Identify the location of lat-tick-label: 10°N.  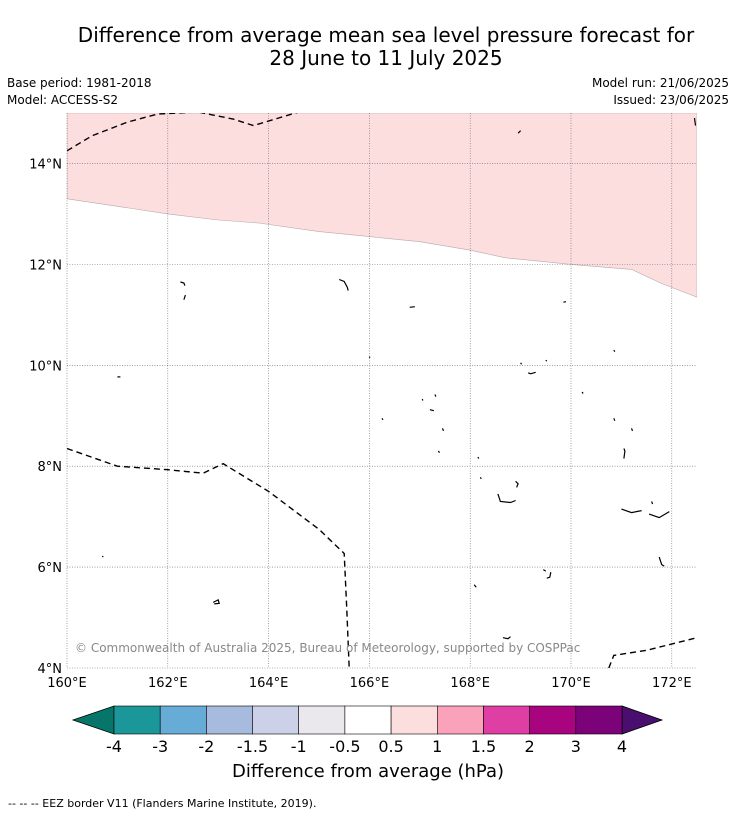
(45, 366).